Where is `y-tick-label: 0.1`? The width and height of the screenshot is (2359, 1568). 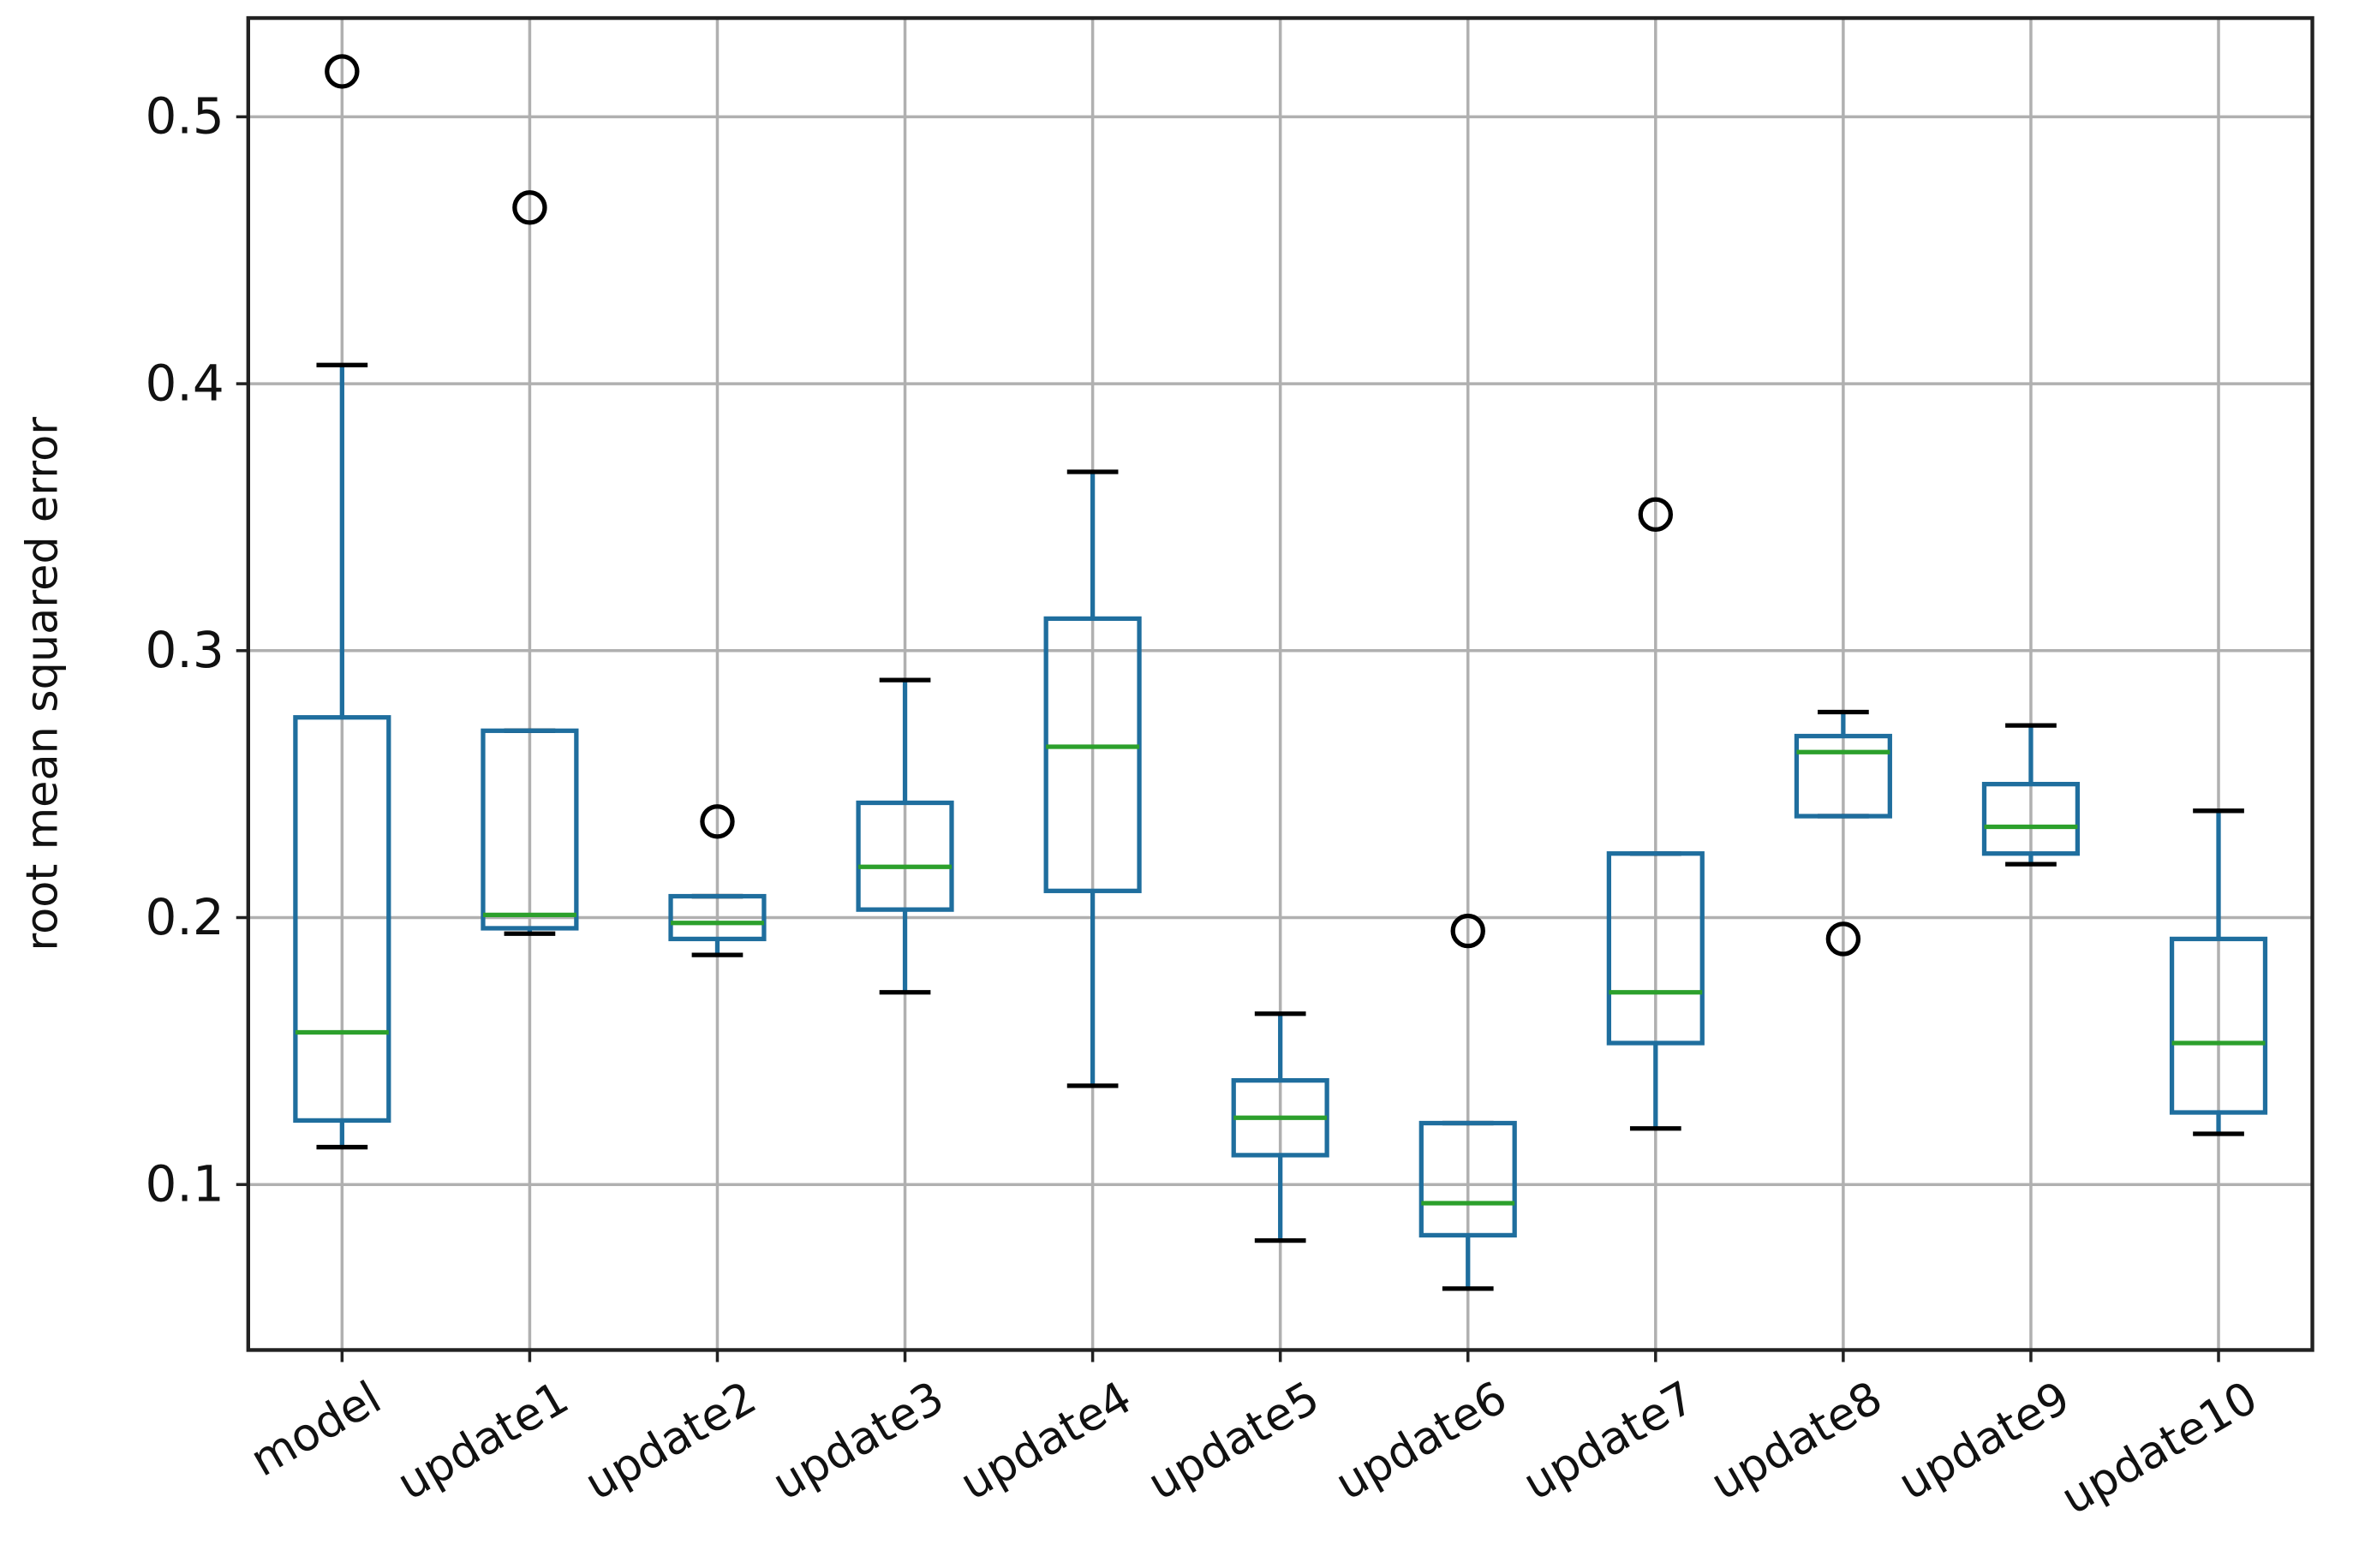
y-tick-label: 0.1 is located at coordinates (185, 1184).